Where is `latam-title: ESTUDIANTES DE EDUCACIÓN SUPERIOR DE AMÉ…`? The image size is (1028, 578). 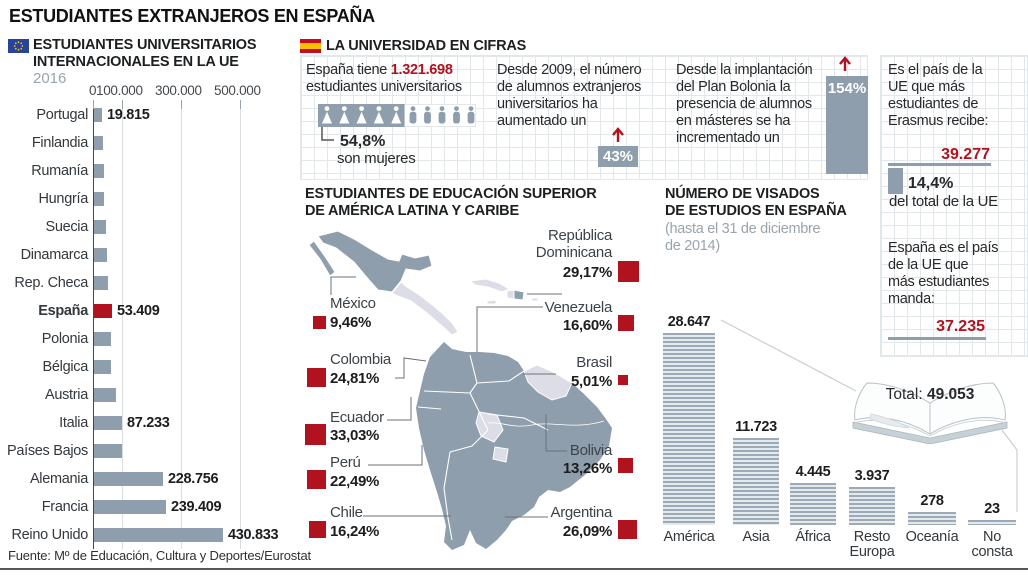 latam-title: ESTUDIANTES DE EDUCACIÓN SUPERIOR DE AMÉ… is located at coordinates (451, 202).